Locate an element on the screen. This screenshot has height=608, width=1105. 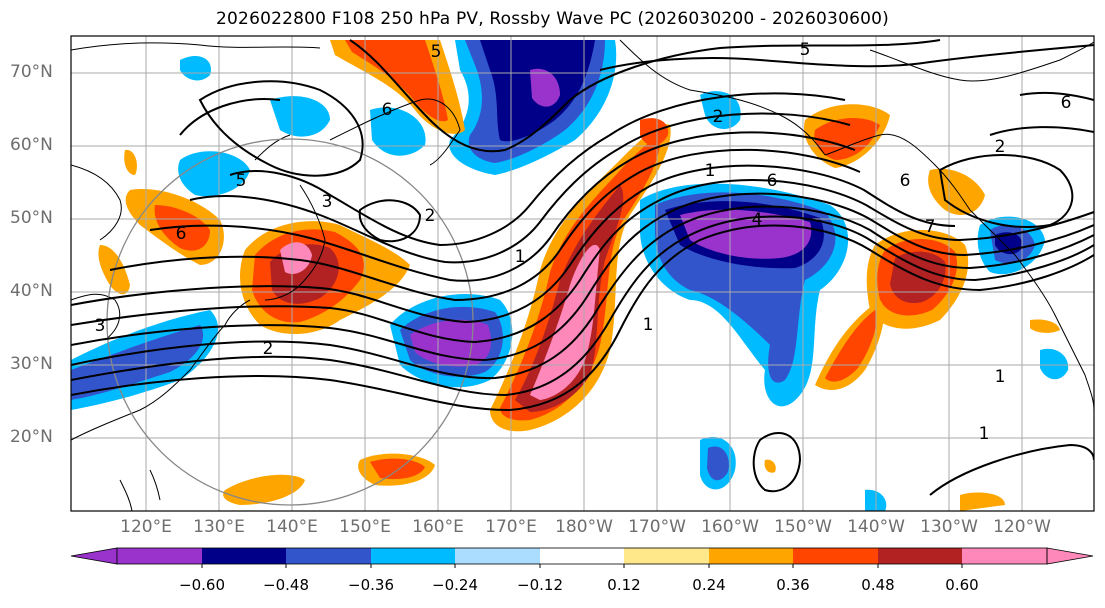
lon-label: 120°W is located at coordinates (1022, 527).